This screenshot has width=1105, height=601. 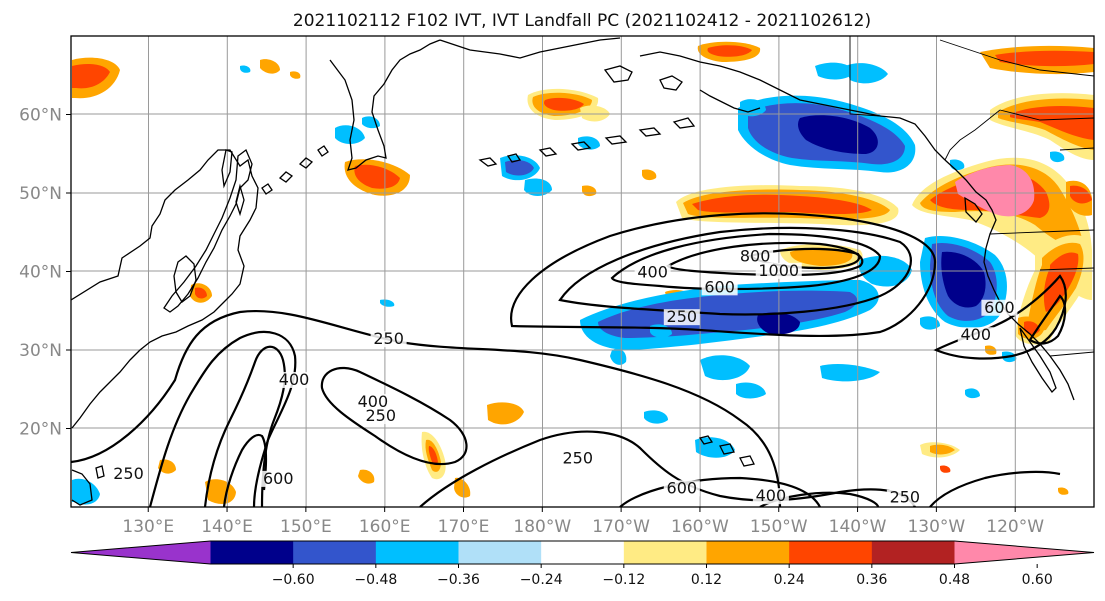 I want to click on colorbar-outline, so click(x=582, y=552).